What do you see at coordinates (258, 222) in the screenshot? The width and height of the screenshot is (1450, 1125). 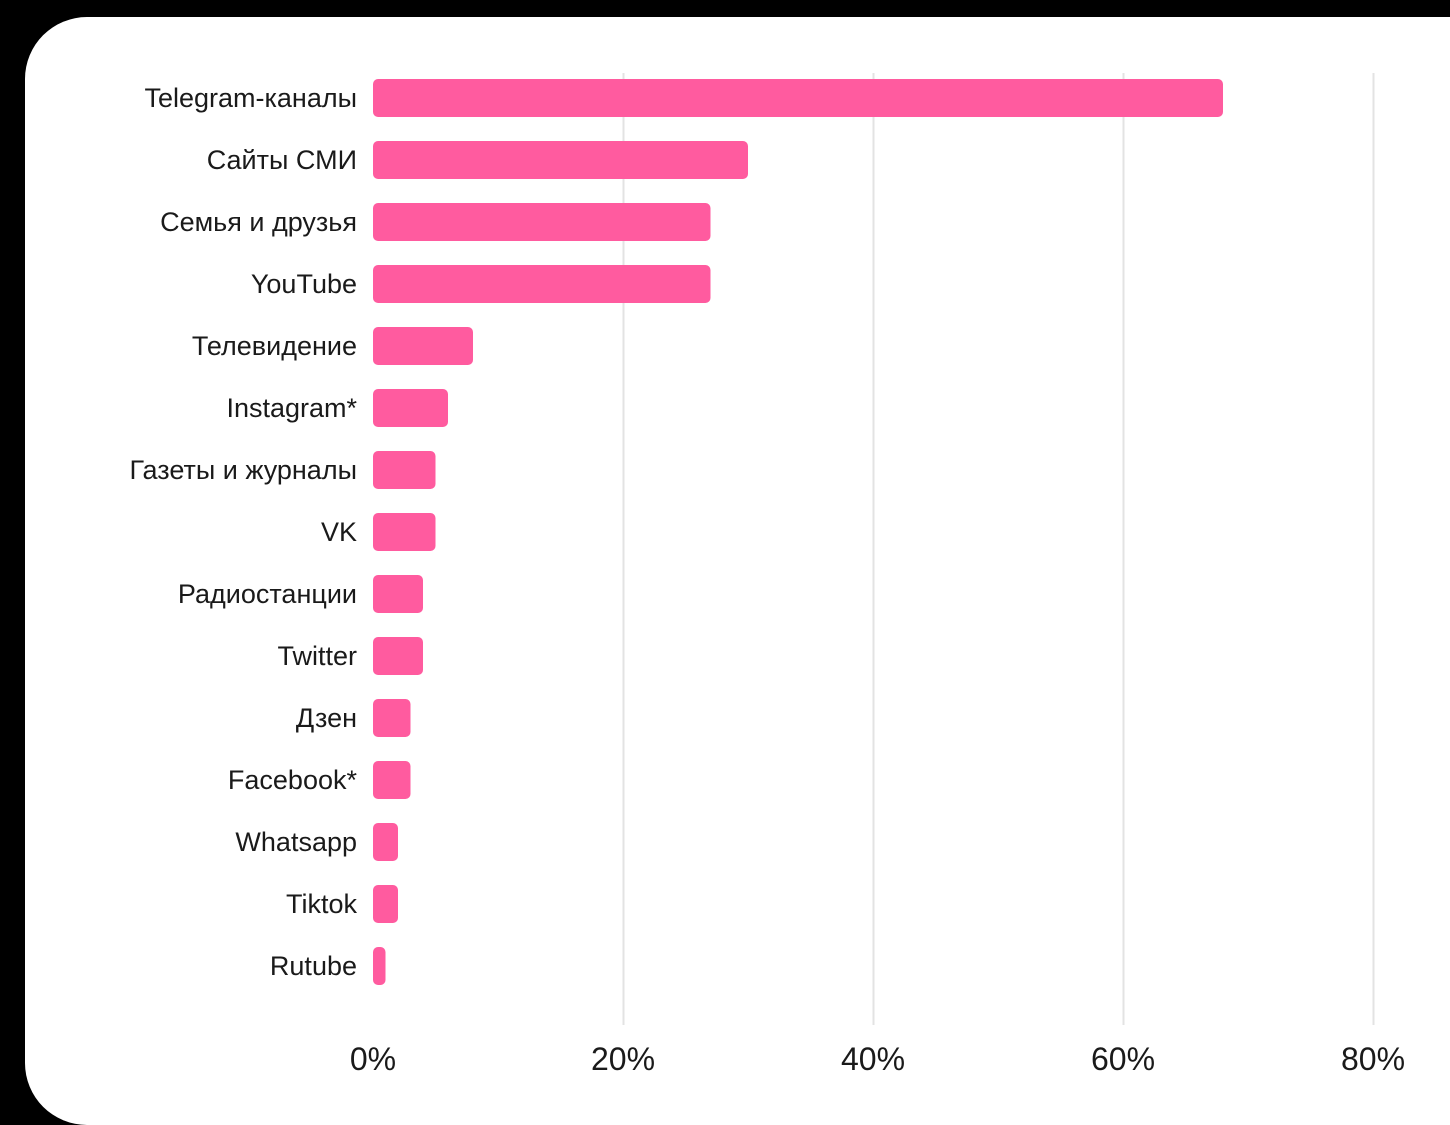 I see `category-label-2: Семья и друзья` at bounding box center [258, 222].